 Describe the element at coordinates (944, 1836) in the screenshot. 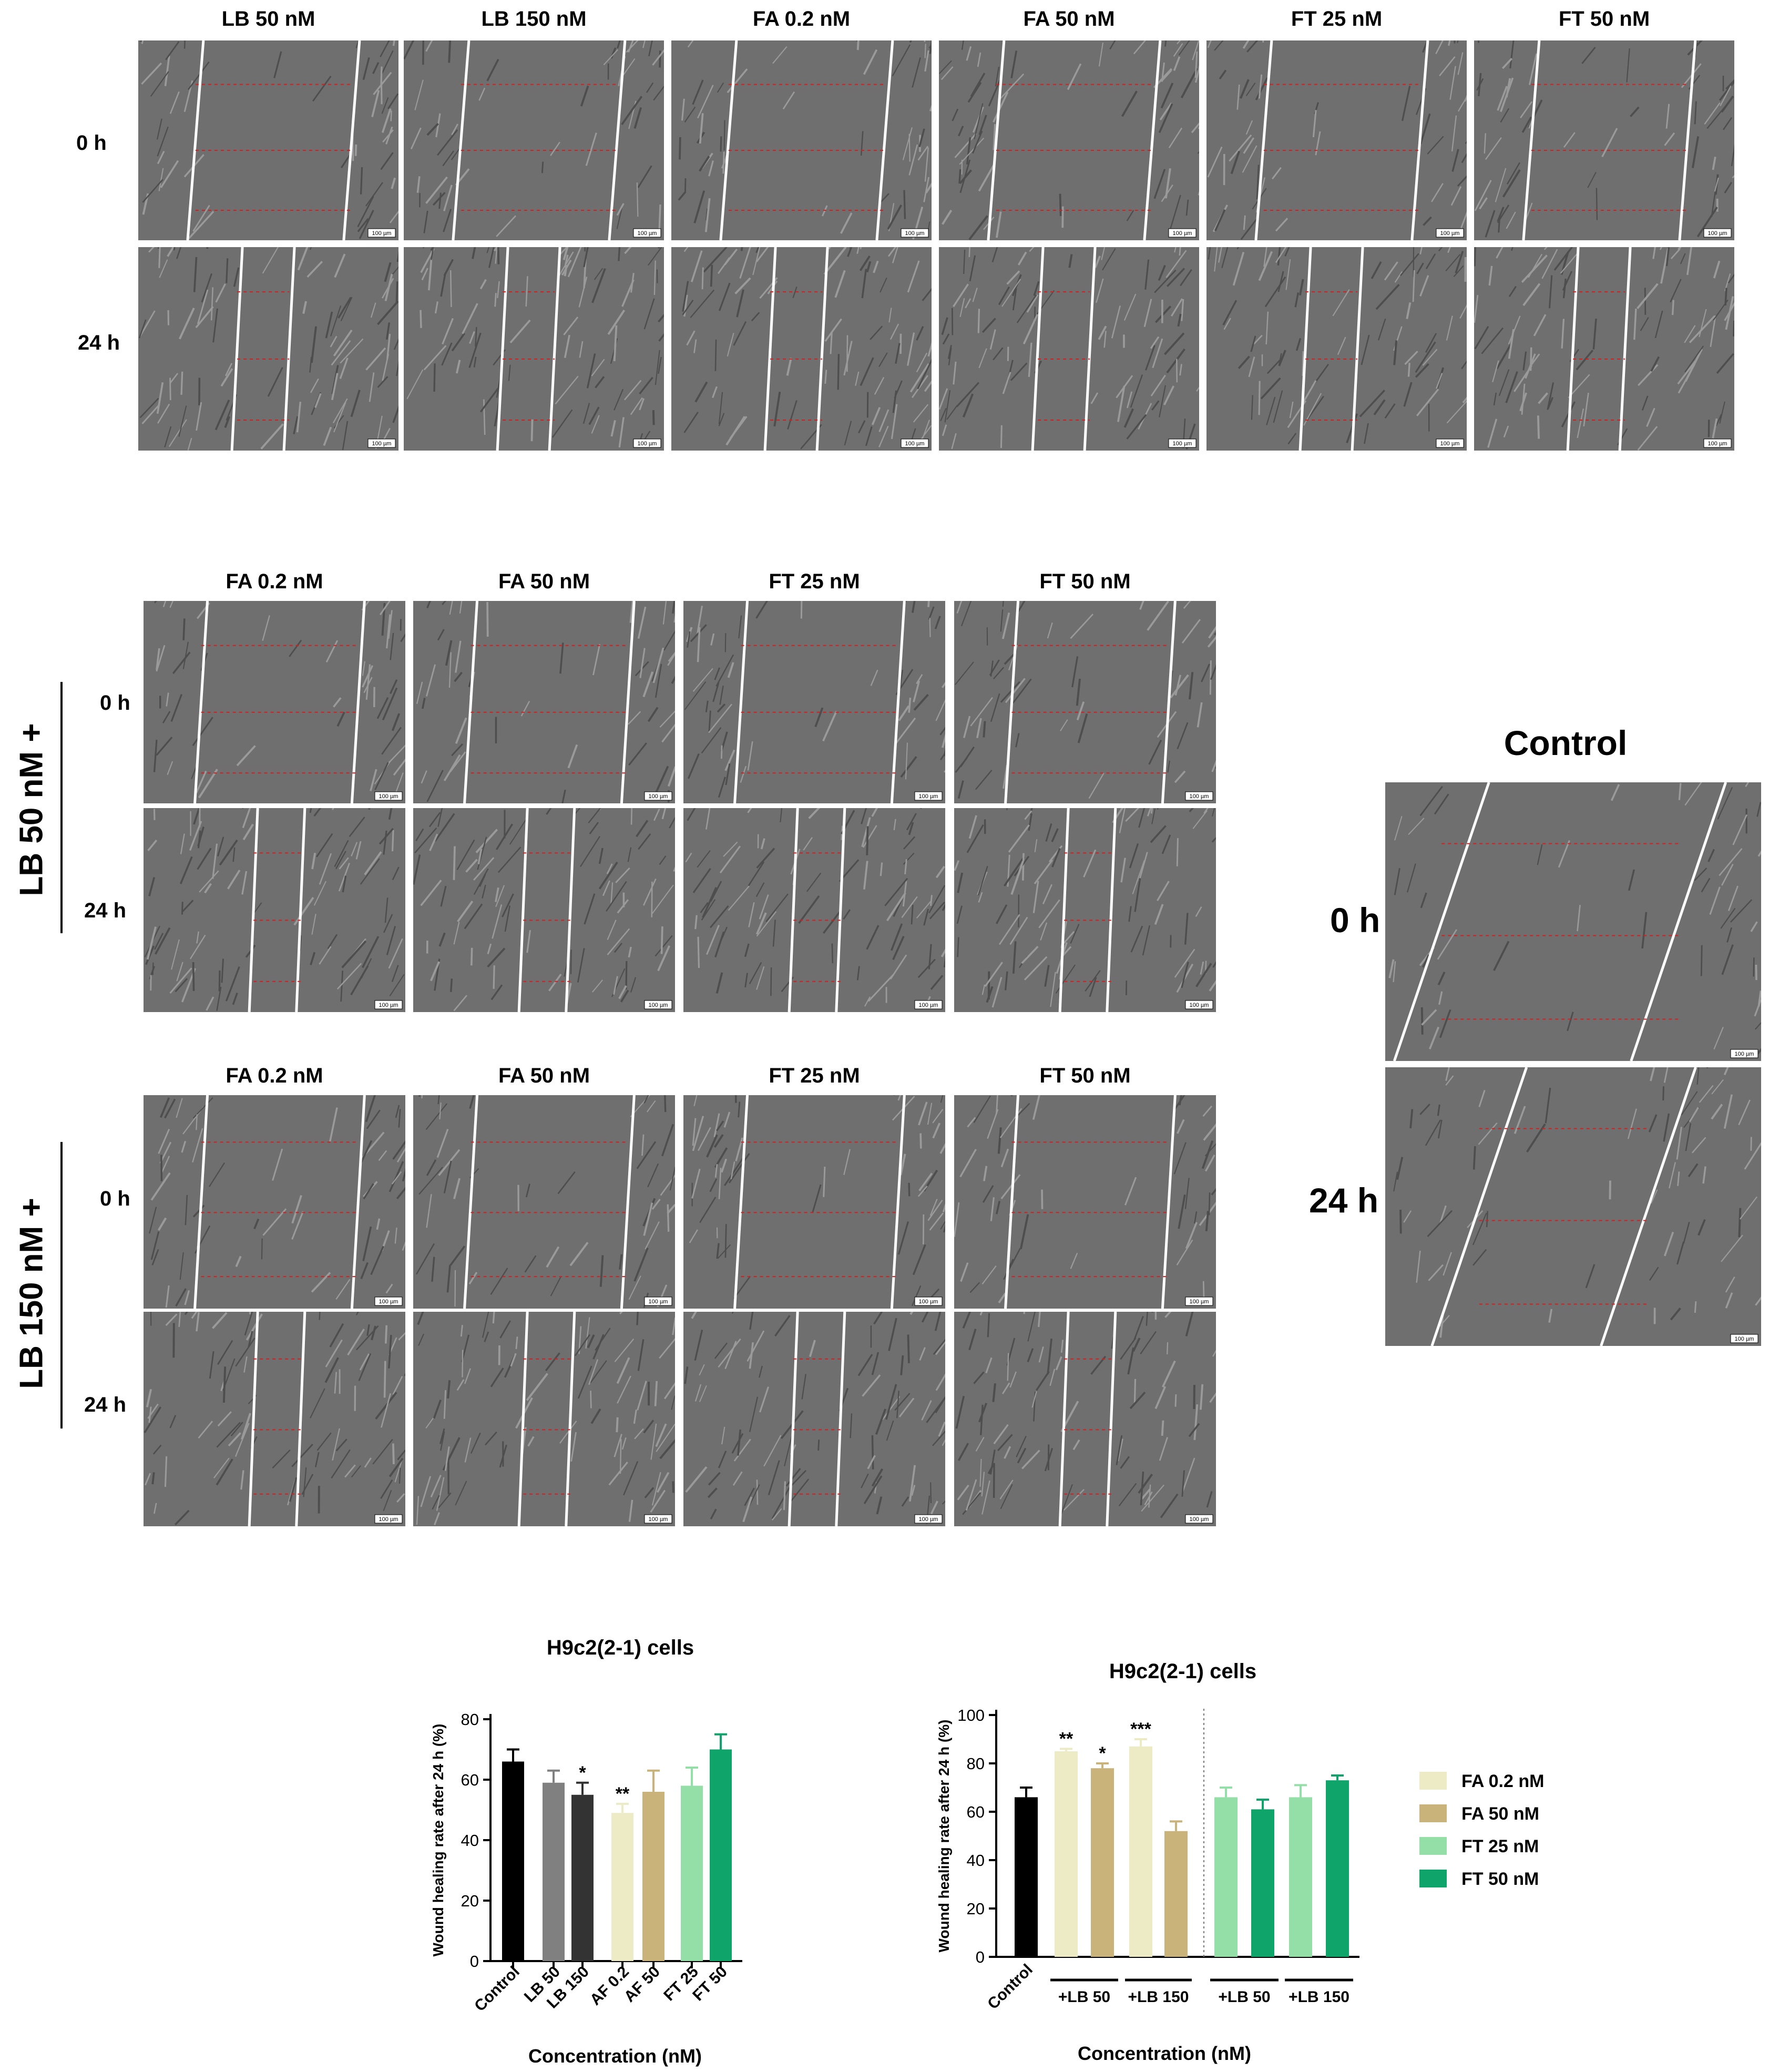

I see `chart2-ylabel: Wound healing rate after 24 h (%)` at that location.